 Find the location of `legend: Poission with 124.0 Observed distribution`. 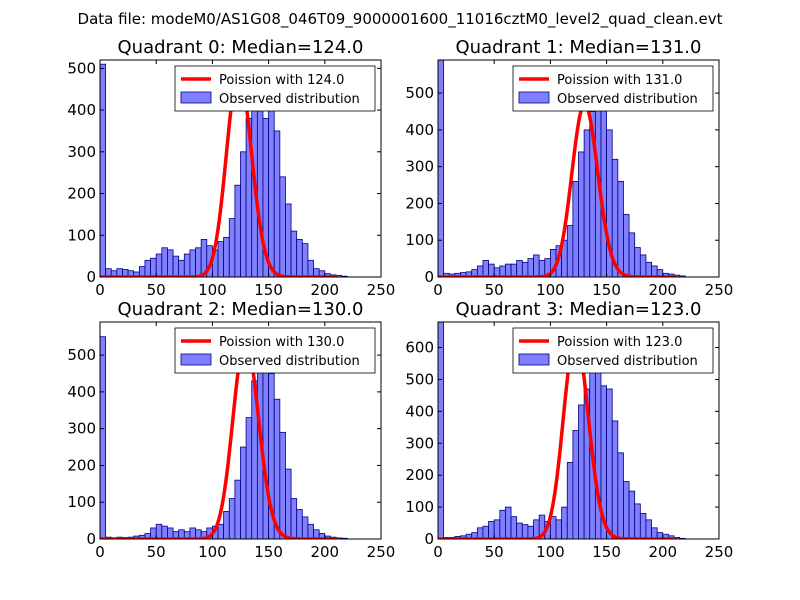

legend: Poission with 124.0 Observed distribution is located at coordinates (275, 88).